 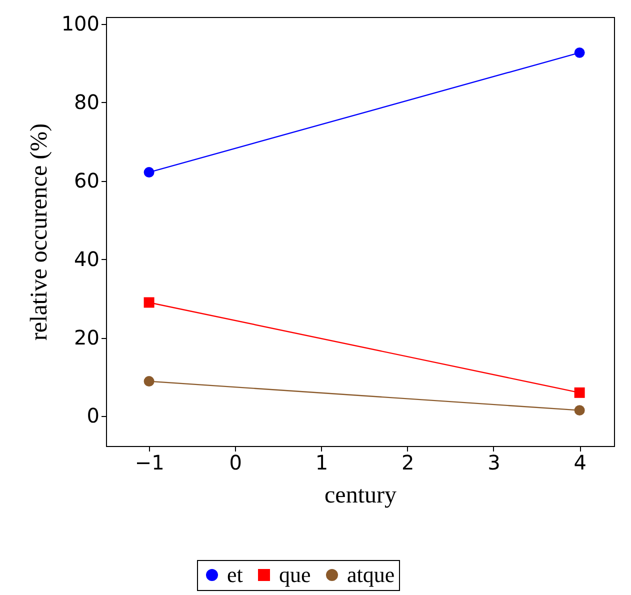 What do you see at coordinates (580, 462) in the screenshot?
I see `x-tick-label: 4` at bounding box center [580, 462].